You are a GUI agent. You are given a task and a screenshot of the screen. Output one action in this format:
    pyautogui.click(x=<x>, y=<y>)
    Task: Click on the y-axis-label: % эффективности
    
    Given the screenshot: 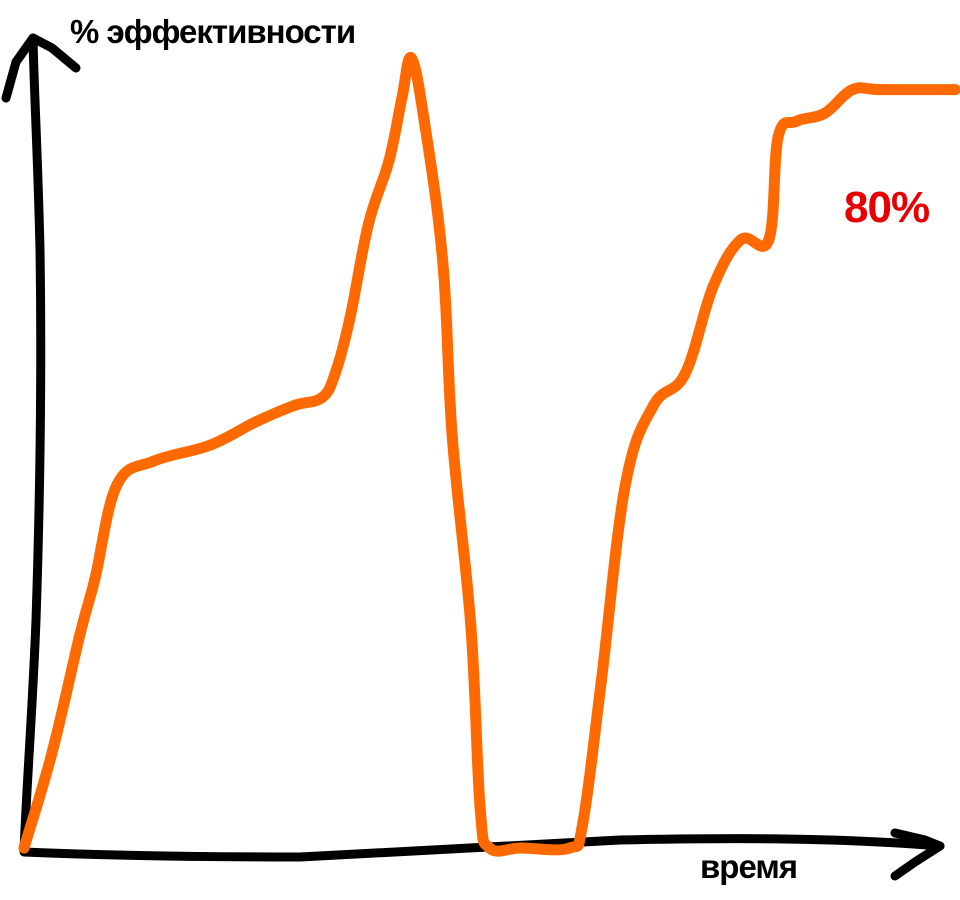 What is the action you would take?
    pyautogui.click(x=212, y=31)
    